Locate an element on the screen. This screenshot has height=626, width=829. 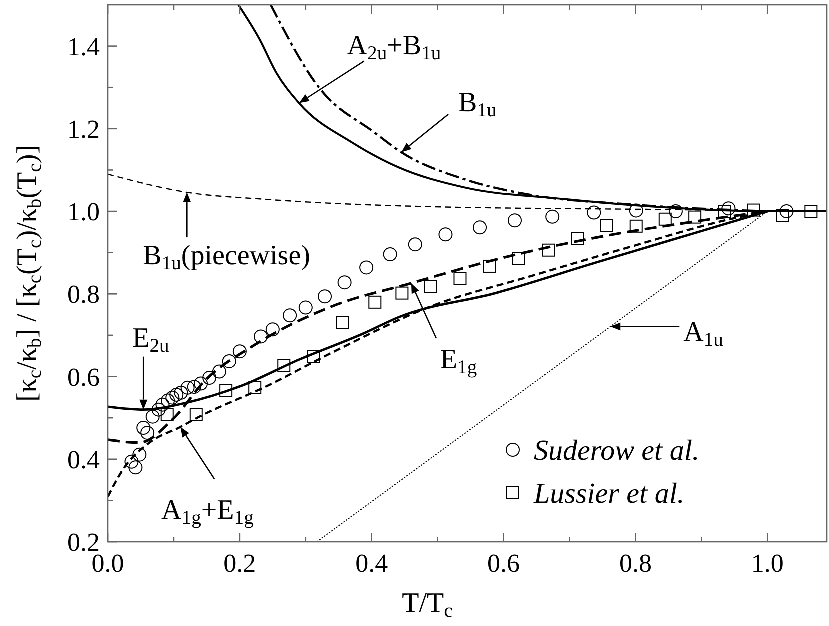
x-tick-label: 1.0 is located at coordinates (767, 563).